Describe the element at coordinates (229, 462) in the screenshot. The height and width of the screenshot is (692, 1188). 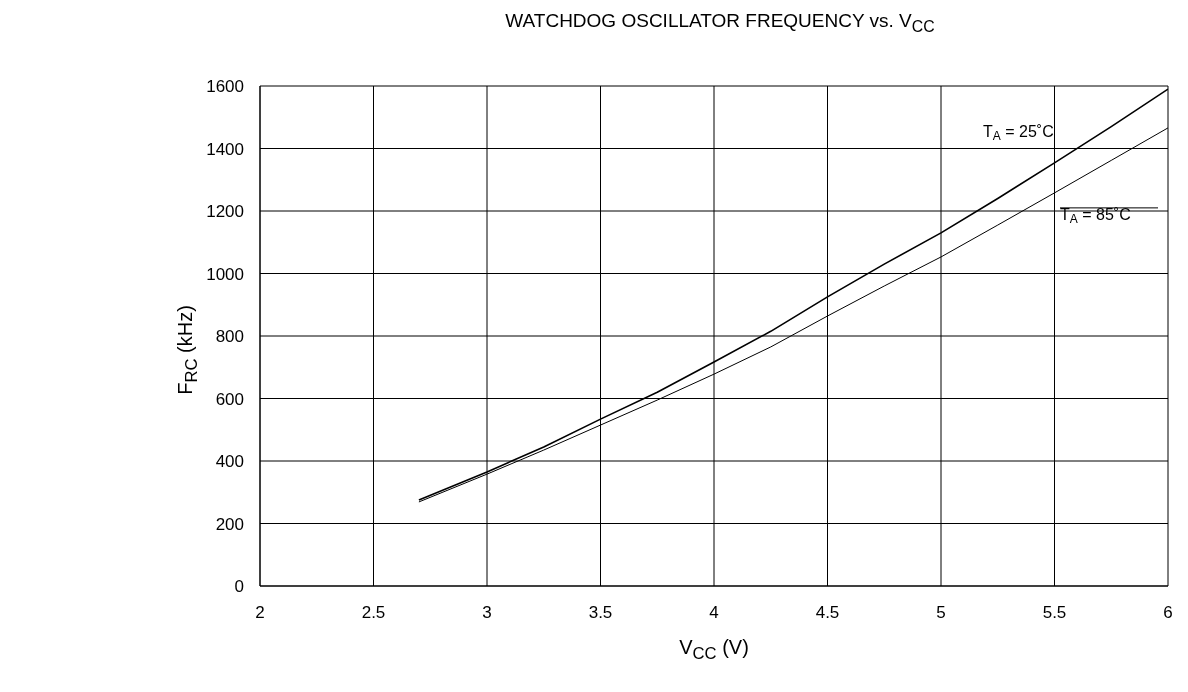
I see `y-tick-label: 400` at that location.